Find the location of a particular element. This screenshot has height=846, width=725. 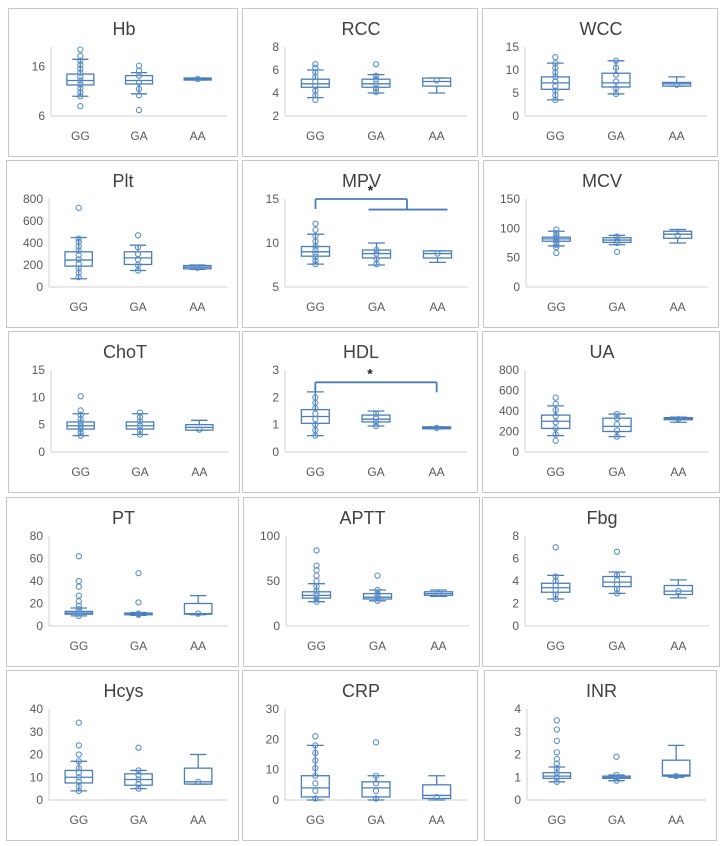

chart-title: Fbg is located at coordinates (601, 518).